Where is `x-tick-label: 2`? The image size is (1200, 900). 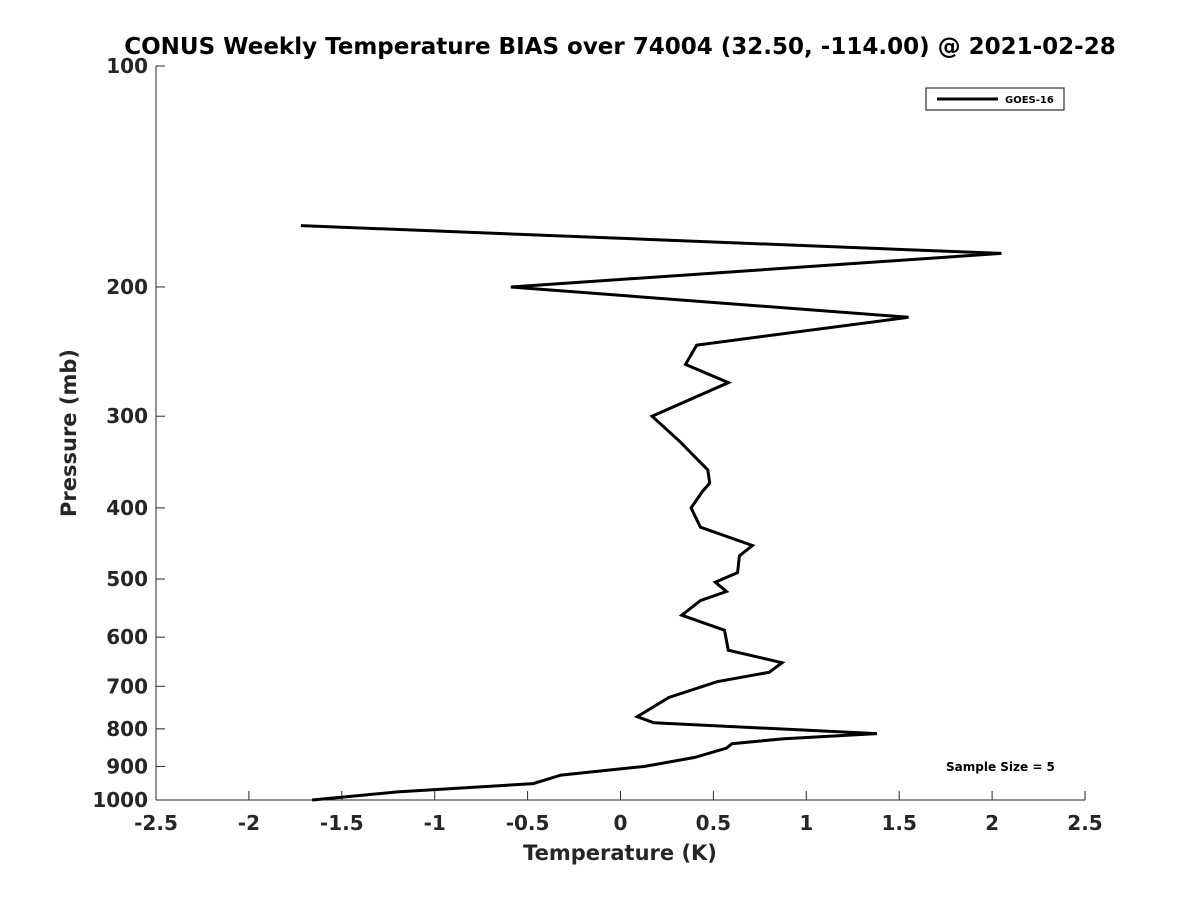 x-tick-label: 2 is located at coordinates (992, 823).